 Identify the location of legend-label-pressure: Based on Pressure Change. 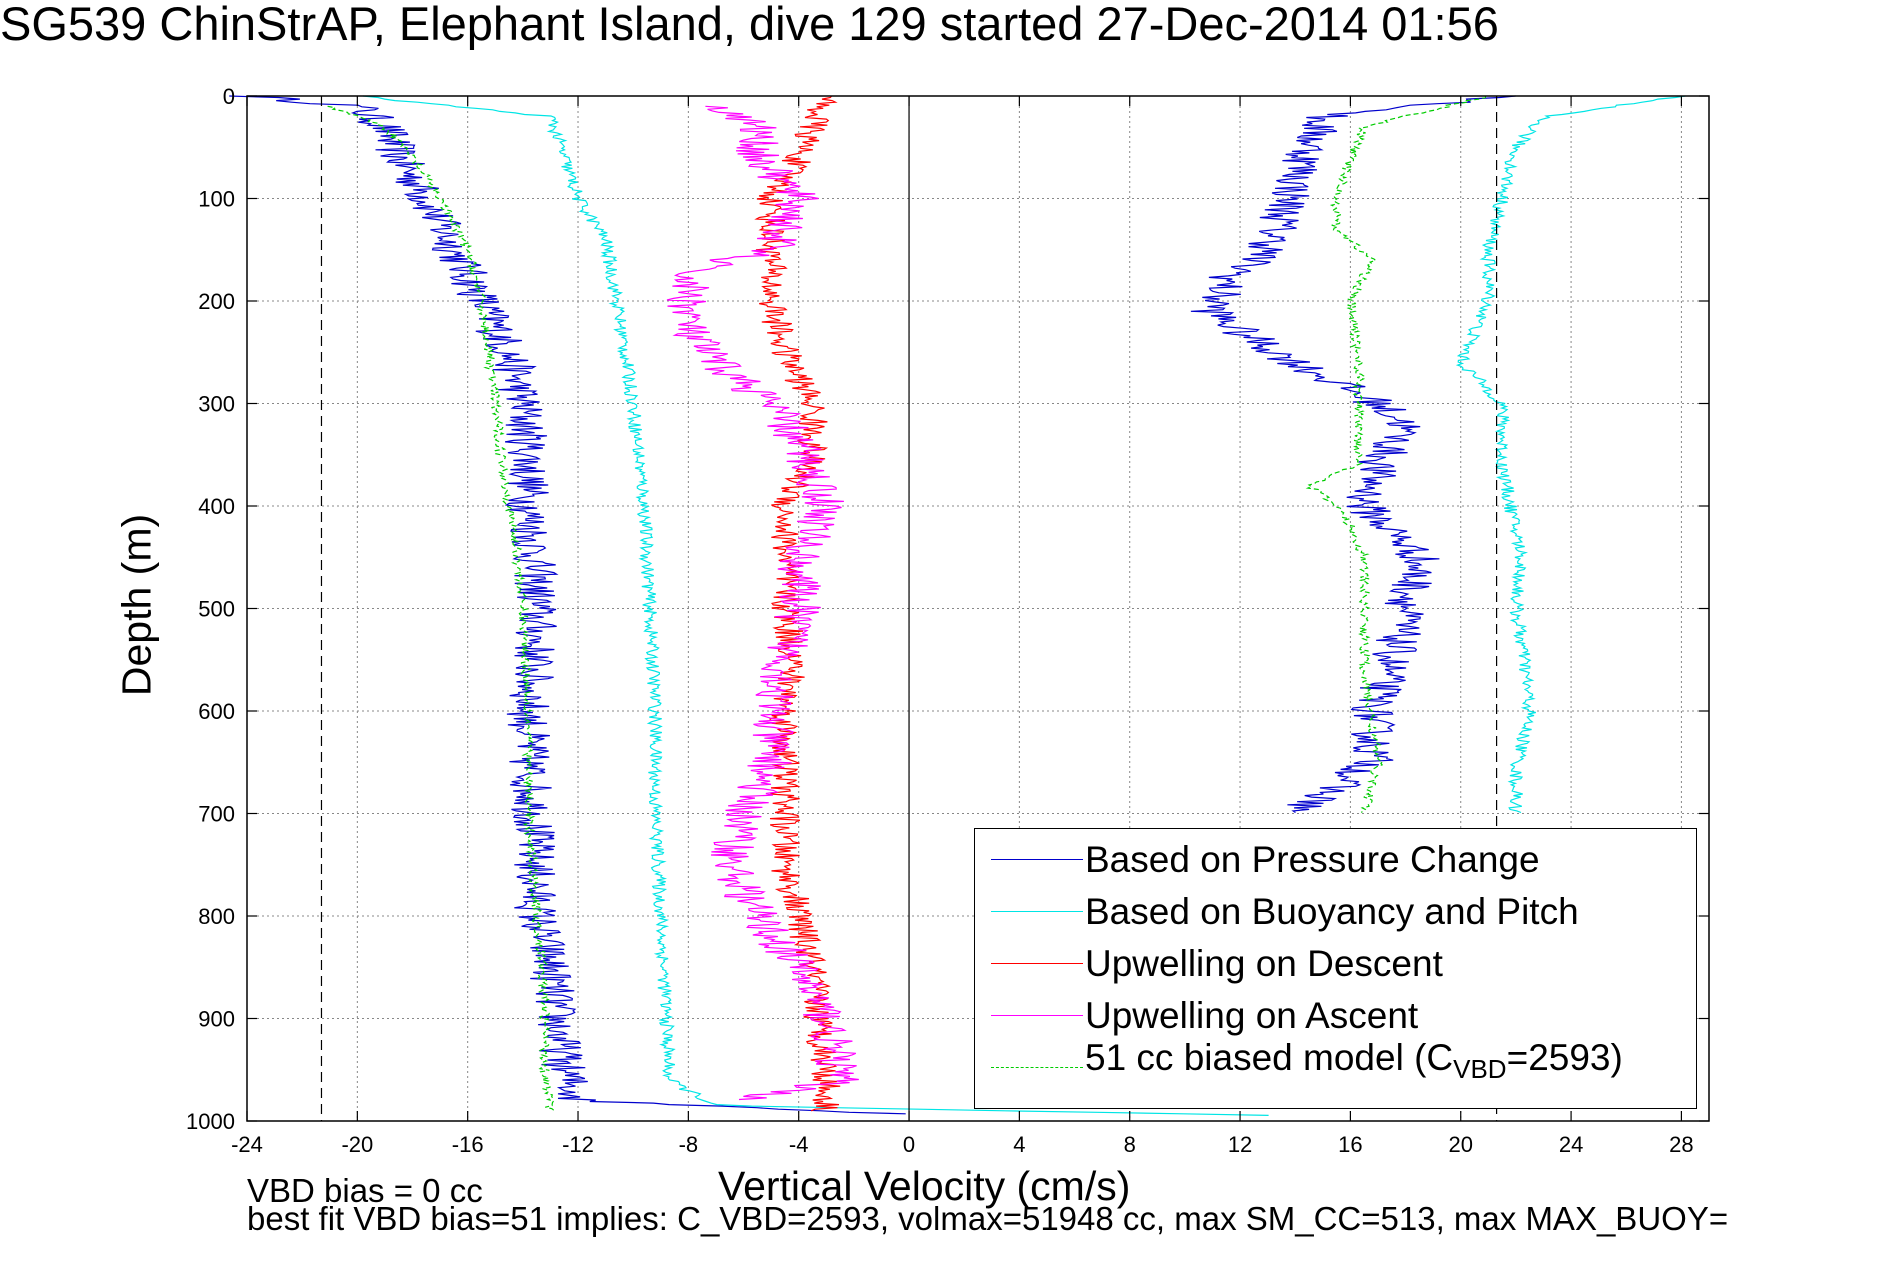
(1312, 859).